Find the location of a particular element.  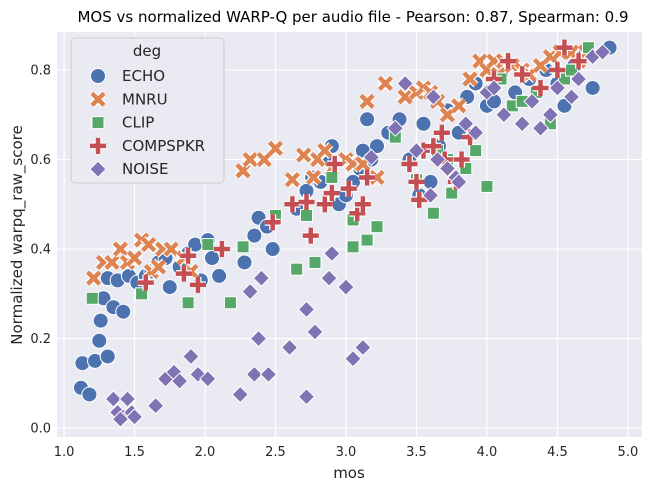

legend-marker-echo is located at coordinates (98, 76).